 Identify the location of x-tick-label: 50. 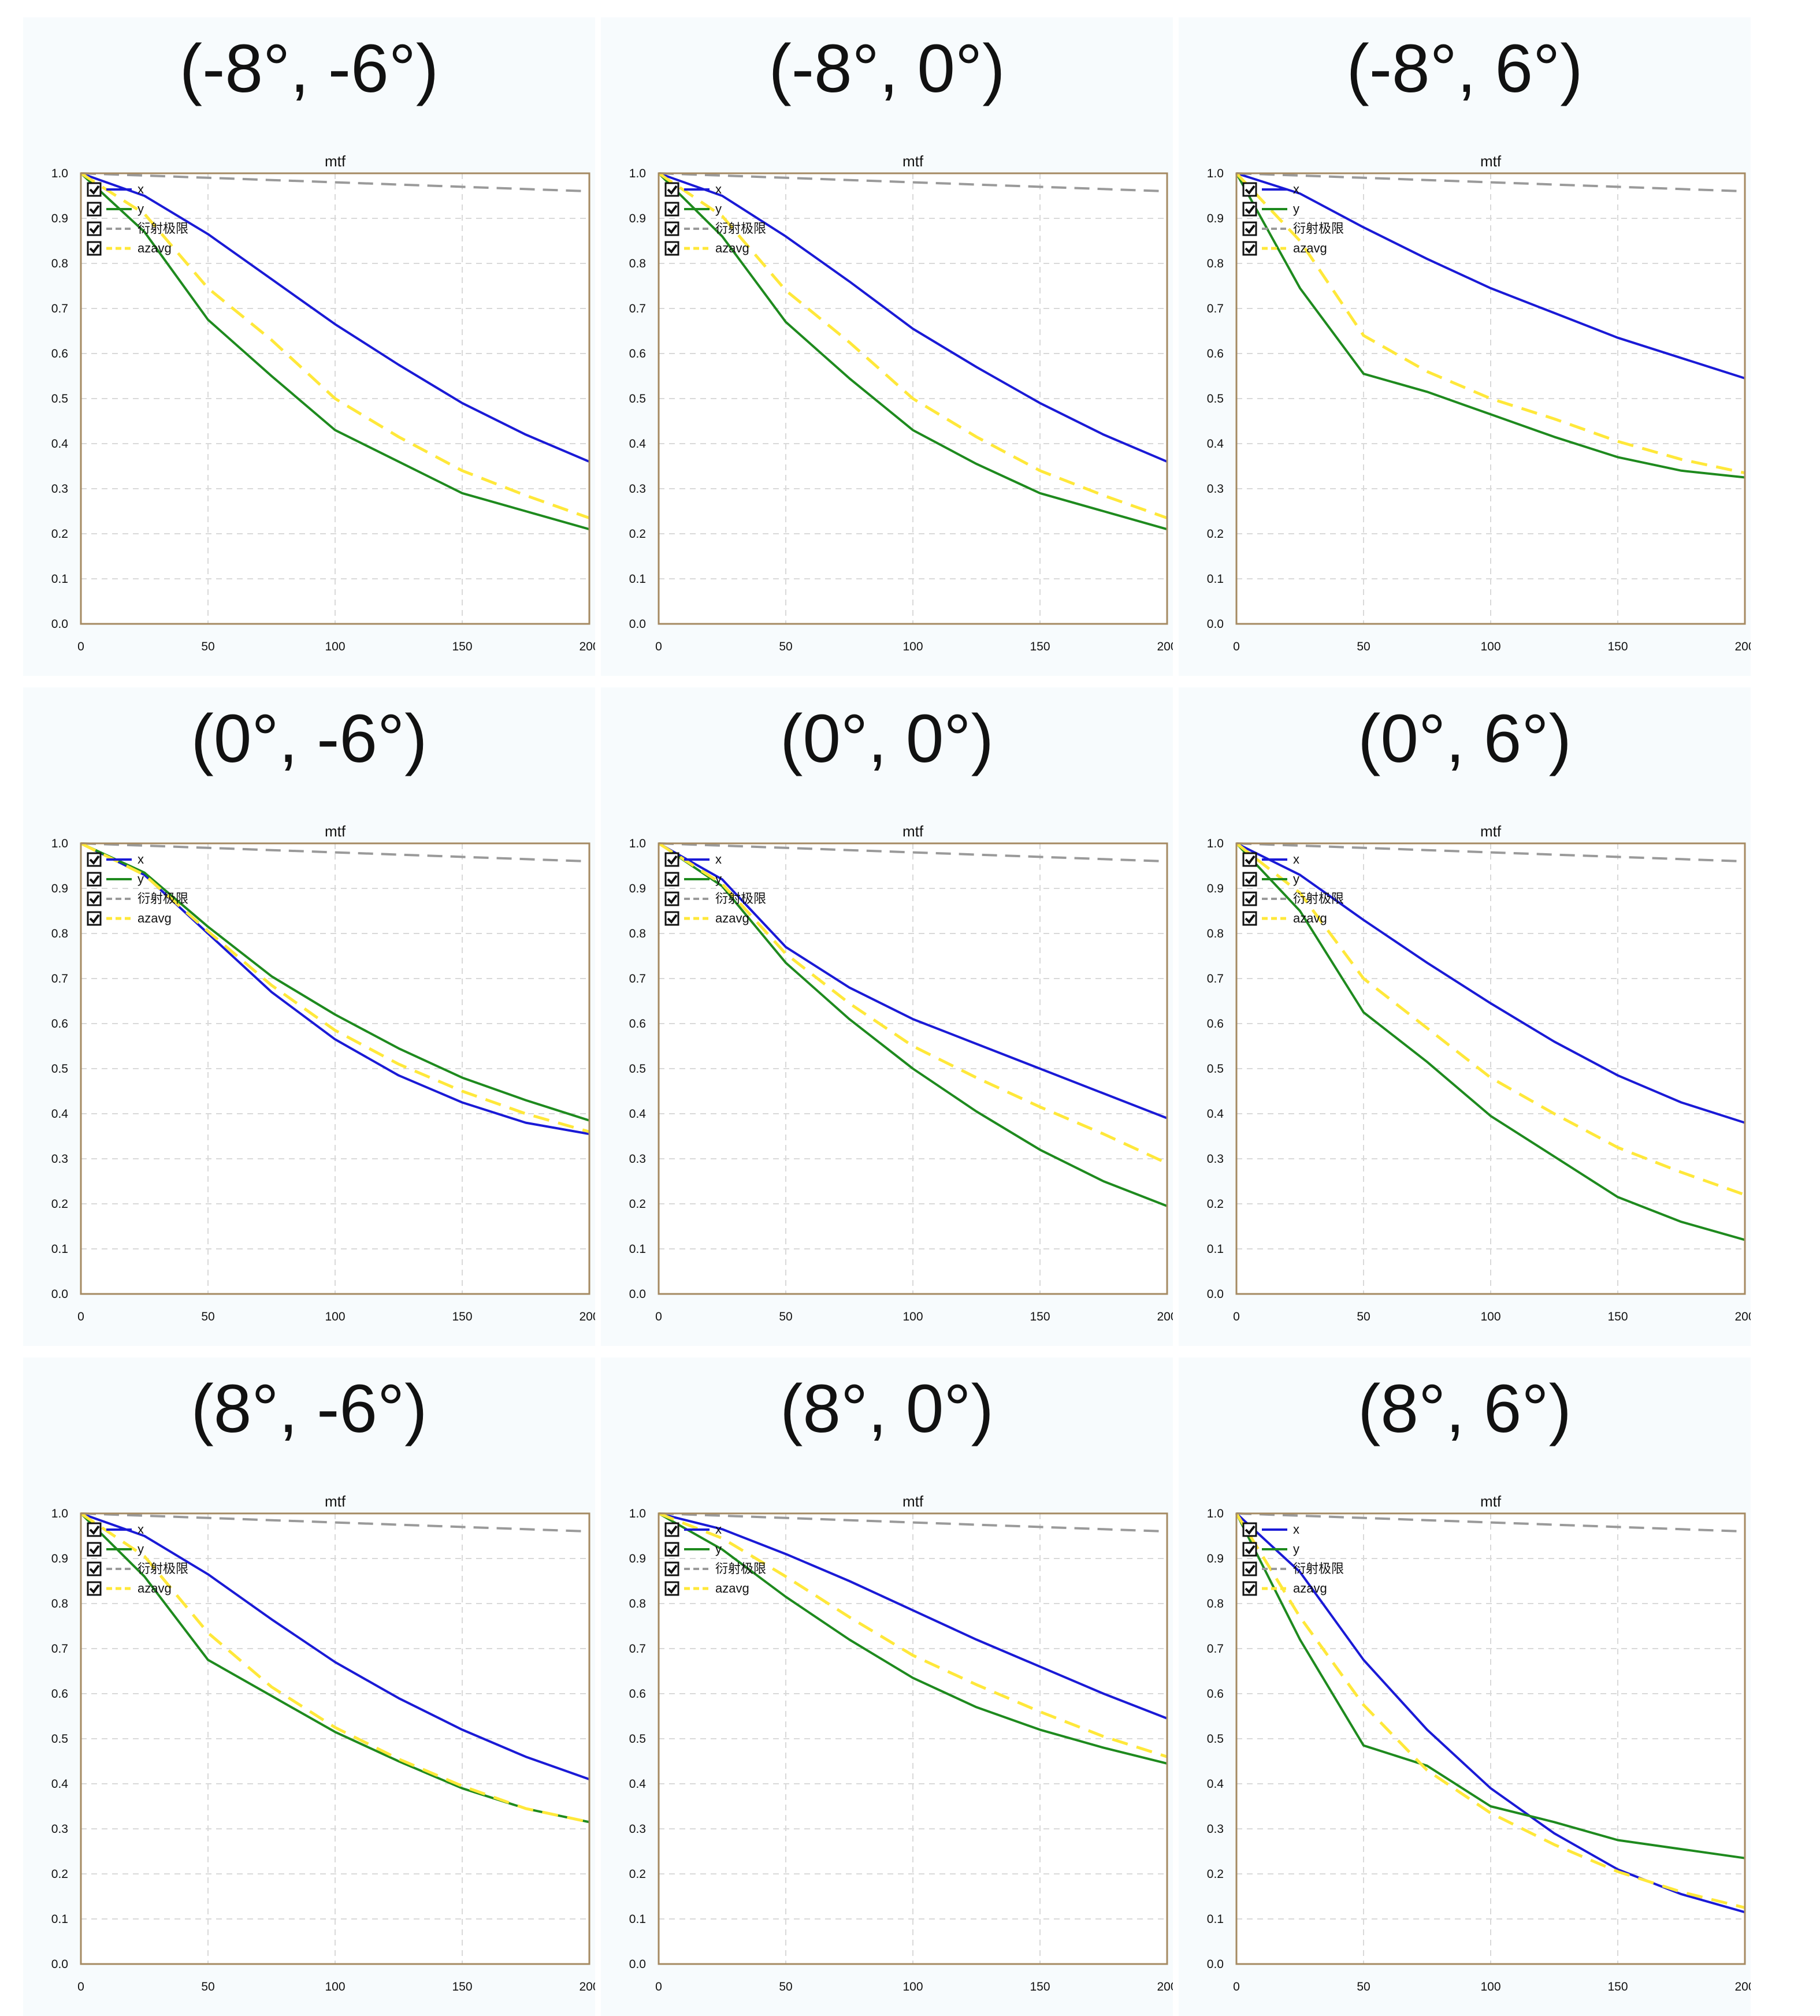
(785, 1986).